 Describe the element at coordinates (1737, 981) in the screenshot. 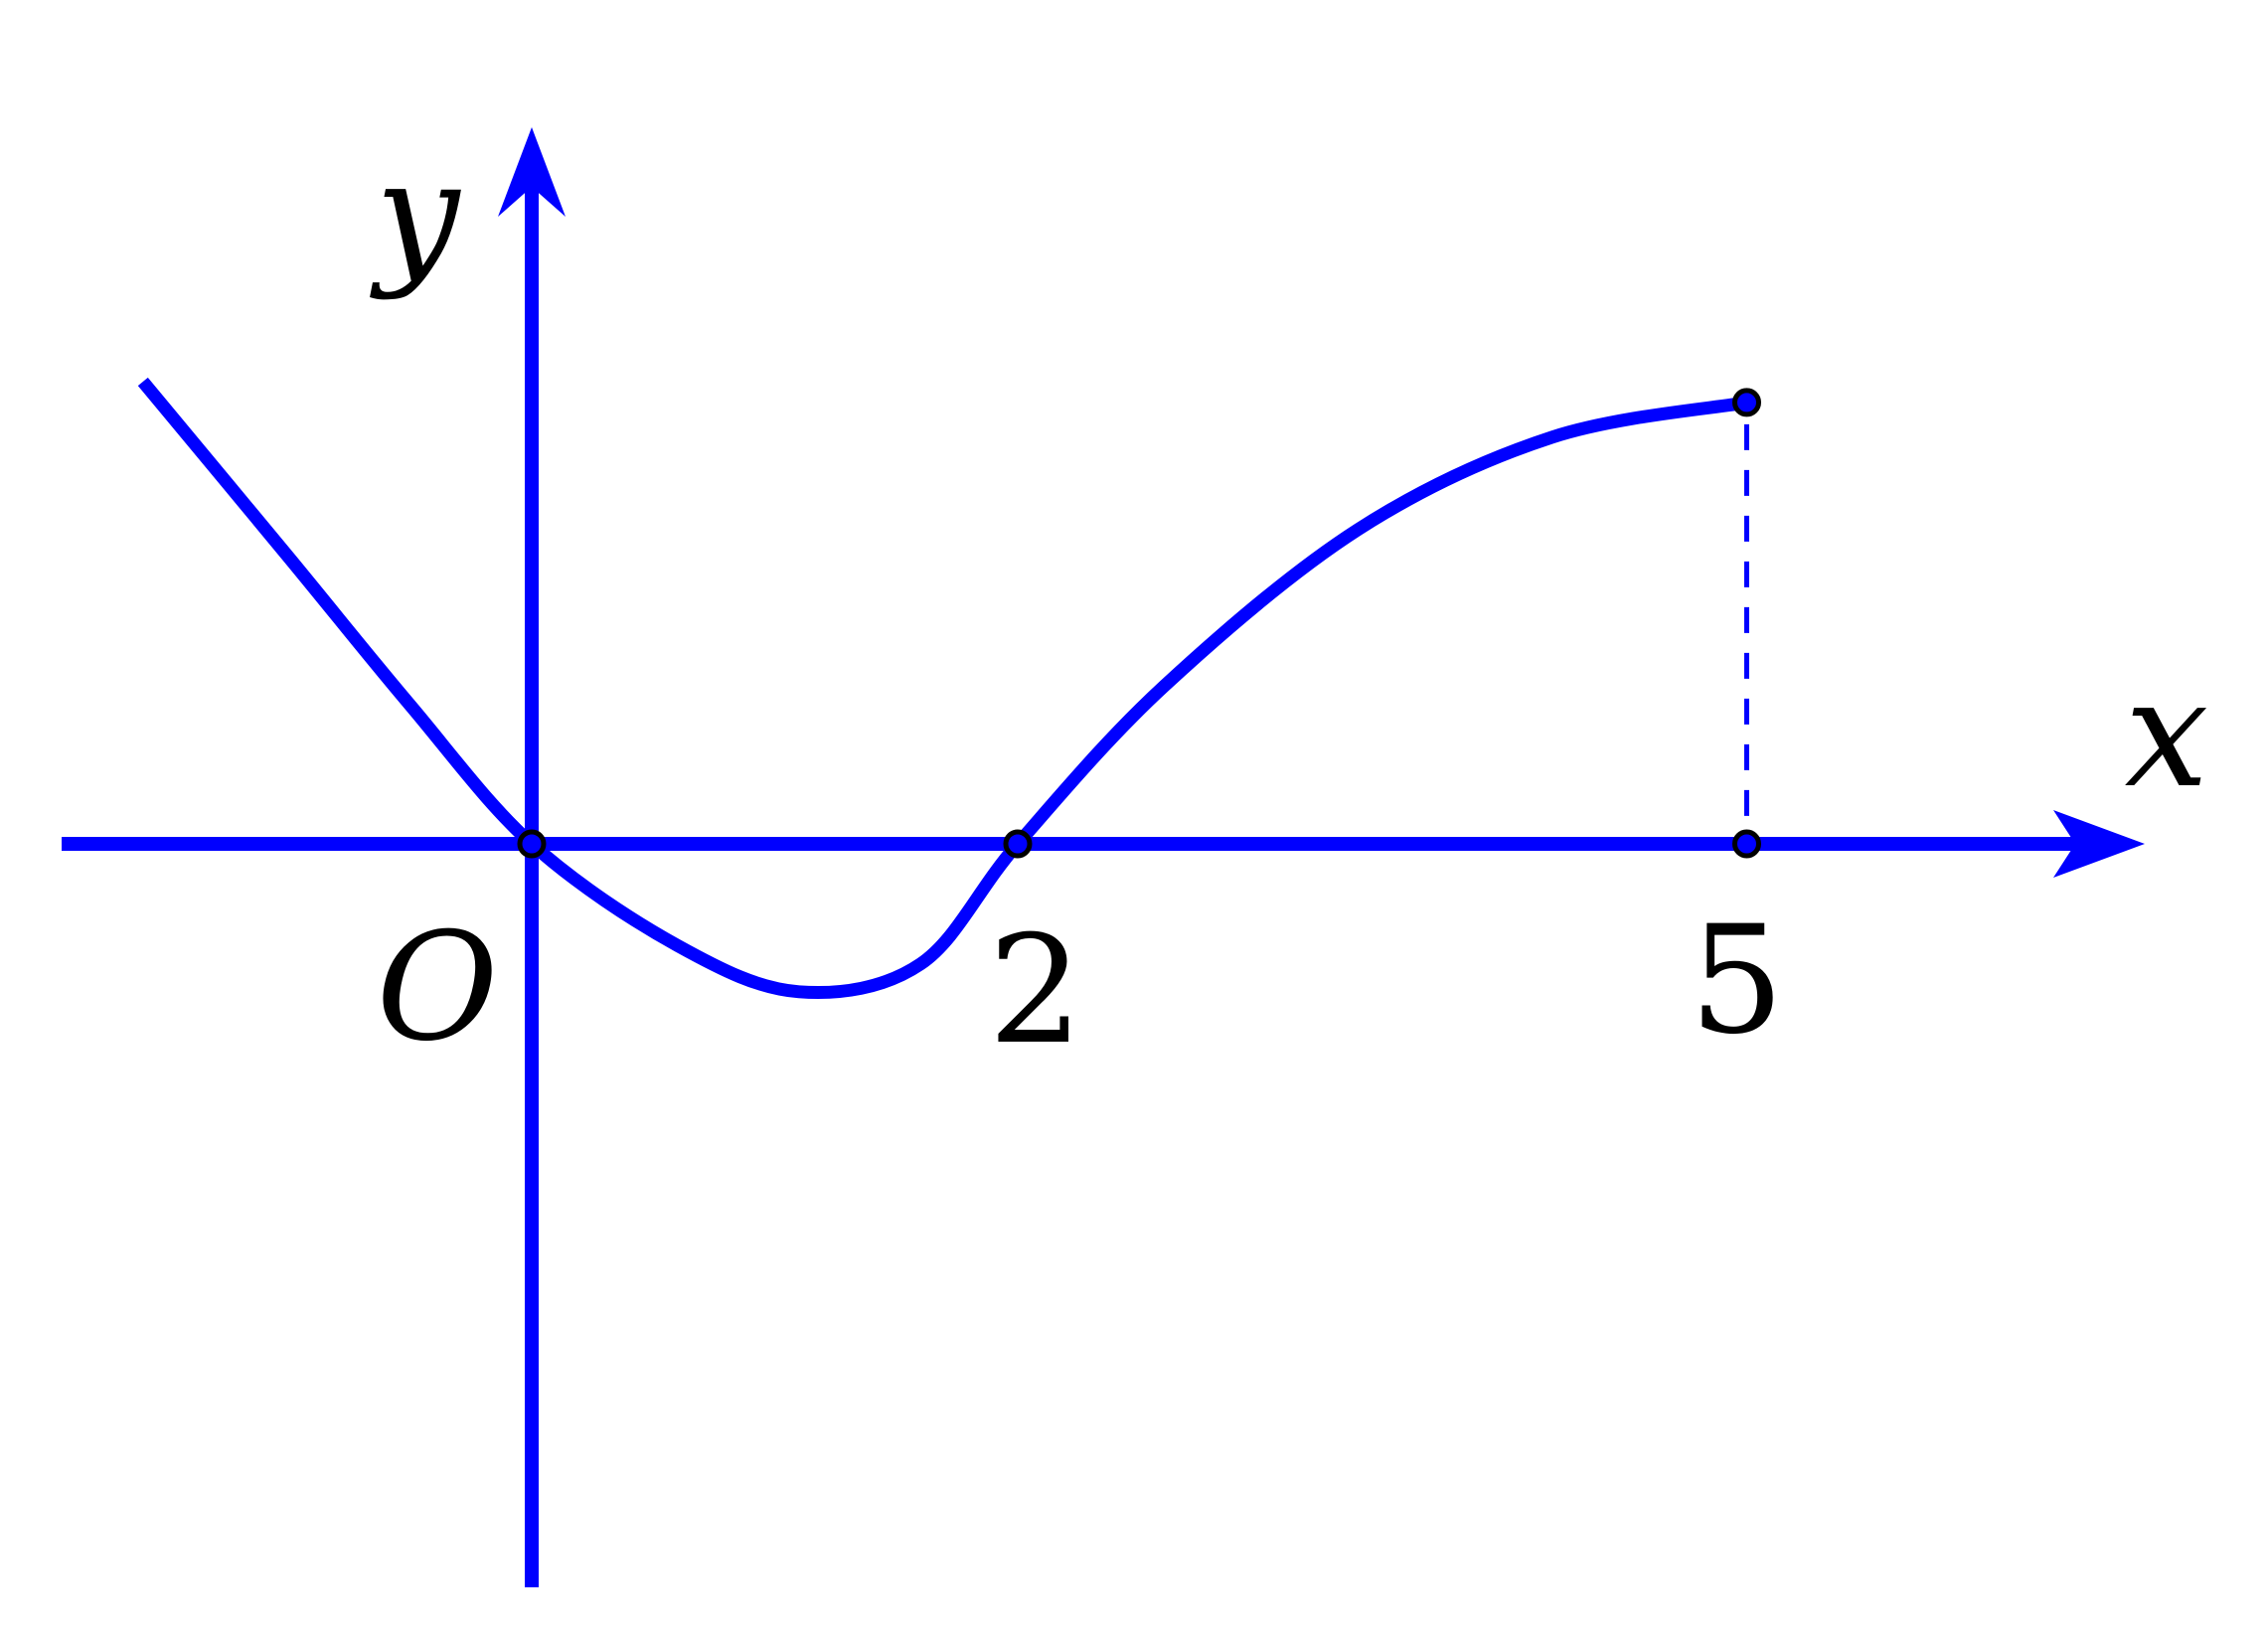

I see `x-tick-label-5: 5` at that location.